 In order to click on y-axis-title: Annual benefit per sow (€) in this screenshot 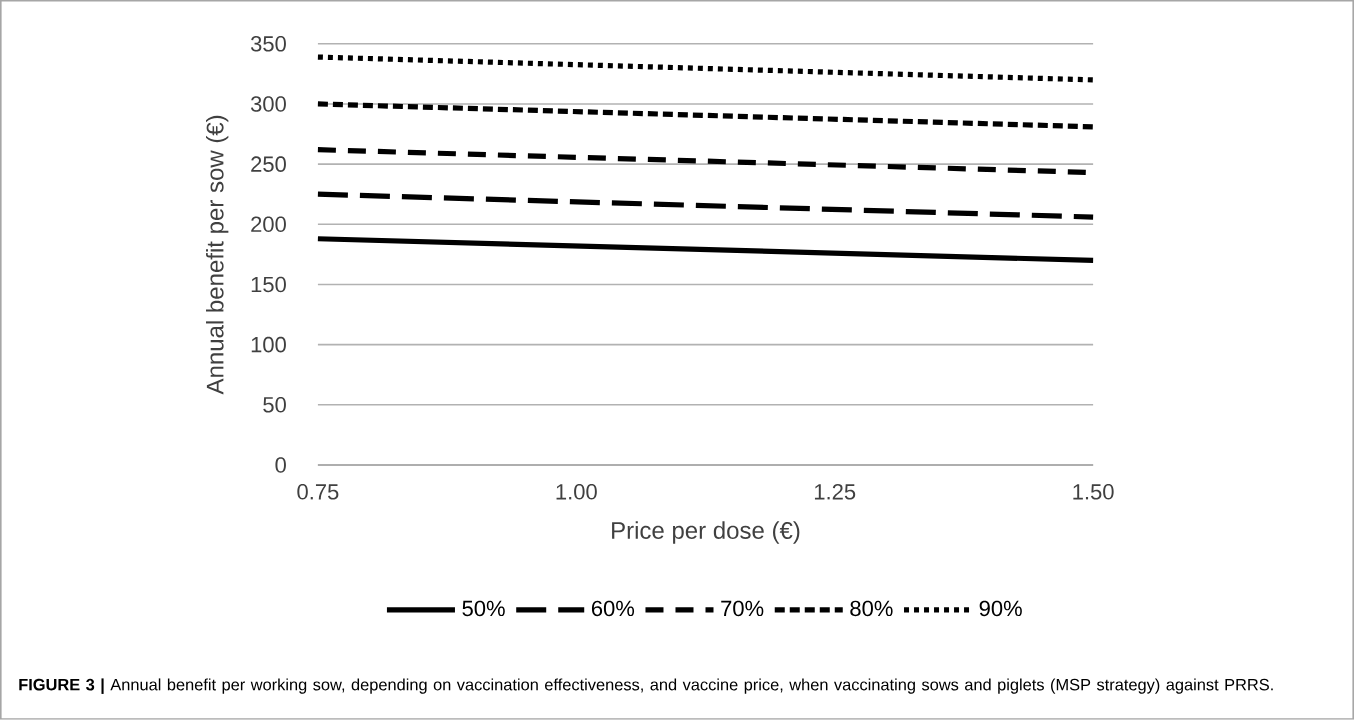, I will do `click(217, 255)`.